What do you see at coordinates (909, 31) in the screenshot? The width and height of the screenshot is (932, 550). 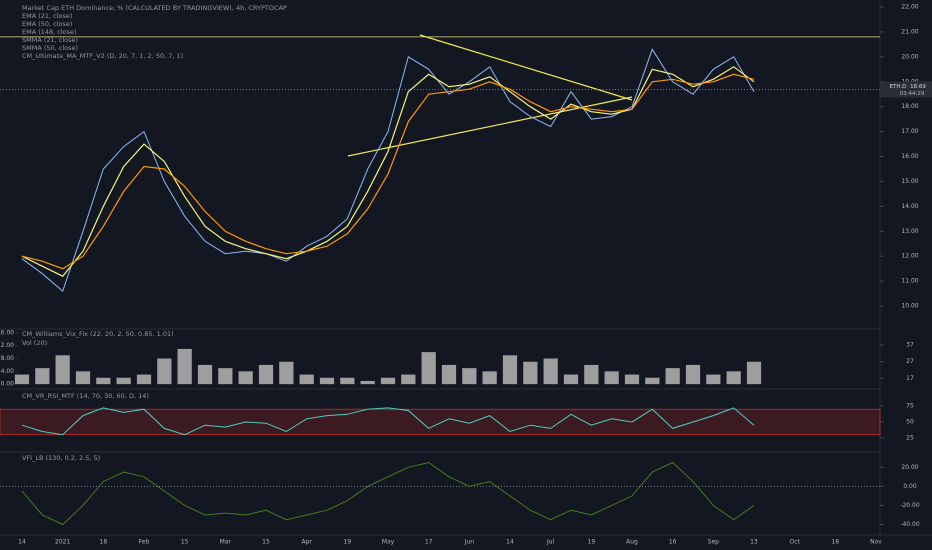 I see `y-tick-label: 21.00` at bounding box center [909, 31].